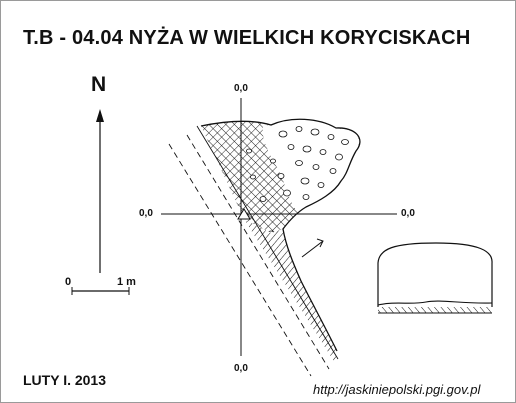  Describe the element at coordinates (100, 191) in the screenshot. I see `north-arrow` at that location.